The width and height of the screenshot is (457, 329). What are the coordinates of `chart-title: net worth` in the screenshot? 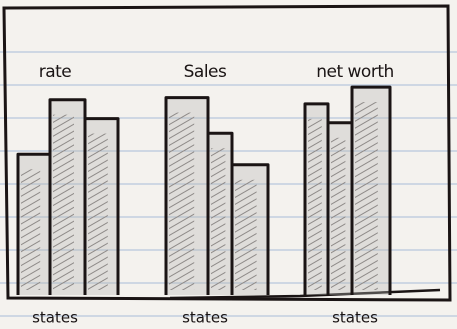 It's located at (355, 72).